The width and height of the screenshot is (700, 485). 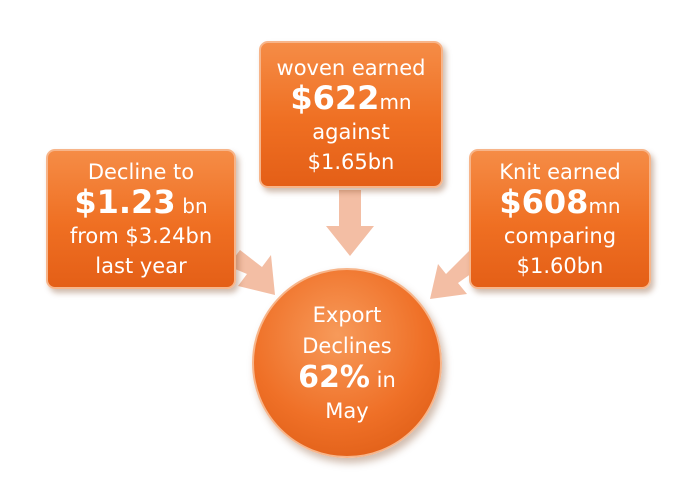 What do you see at coordinates (351, 131) in the screenshot?
I see `woven-compare-label: against` at bounding box center [351, 131].